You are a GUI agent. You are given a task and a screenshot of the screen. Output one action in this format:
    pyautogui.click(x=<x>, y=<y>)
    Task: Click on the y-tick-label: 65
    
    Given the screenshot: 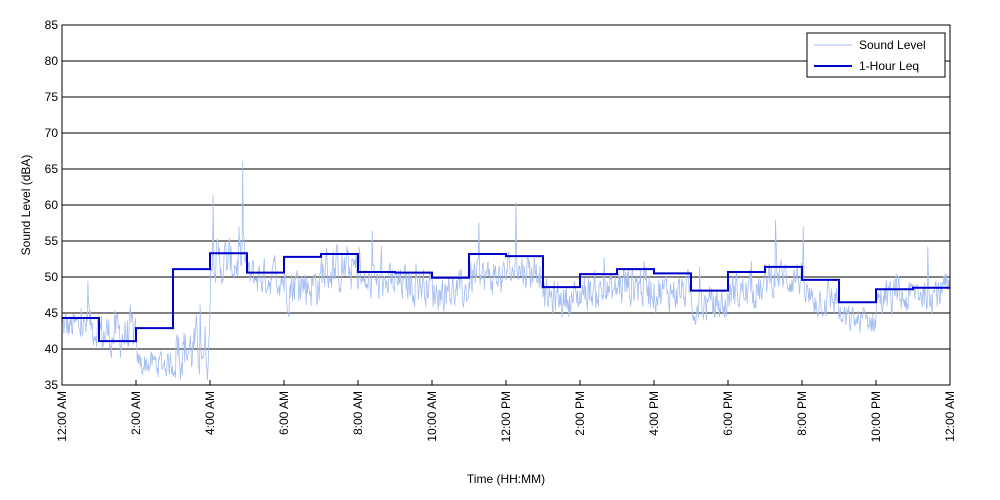 What is the action you would take?
    pyautogui.click(x=52, y=169)
    